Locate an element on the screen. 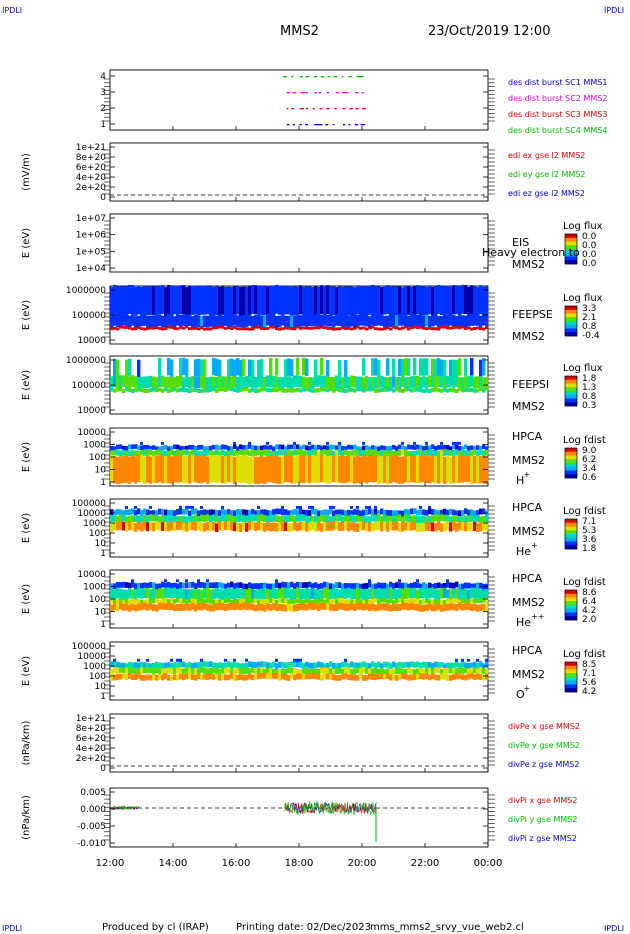  panel-hpca_o-colorbar-label-3: 4.2 is located at coordinates (589, 692).